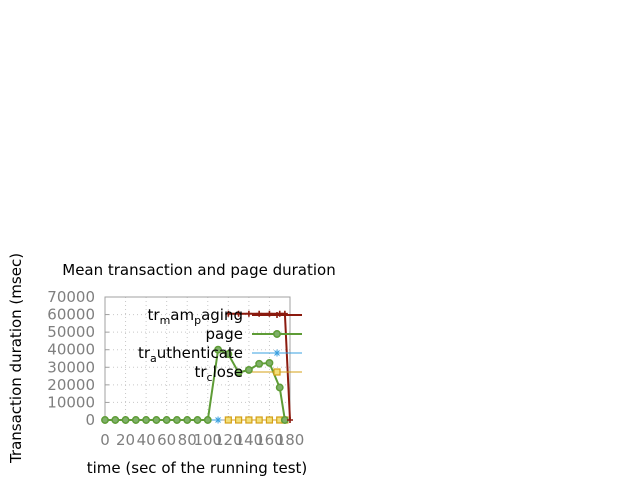 The height and width of the screenshot is (480, 640). I want to click on legend-item: trauthenticate, so click(220, 354).